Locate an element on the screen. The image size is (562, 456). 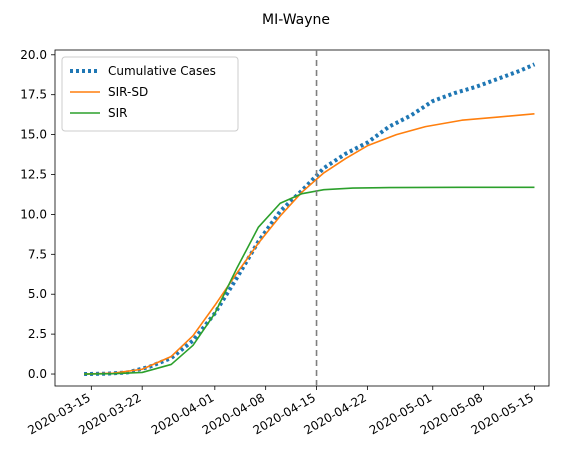
legend-box is located at coordinates (150, 94).